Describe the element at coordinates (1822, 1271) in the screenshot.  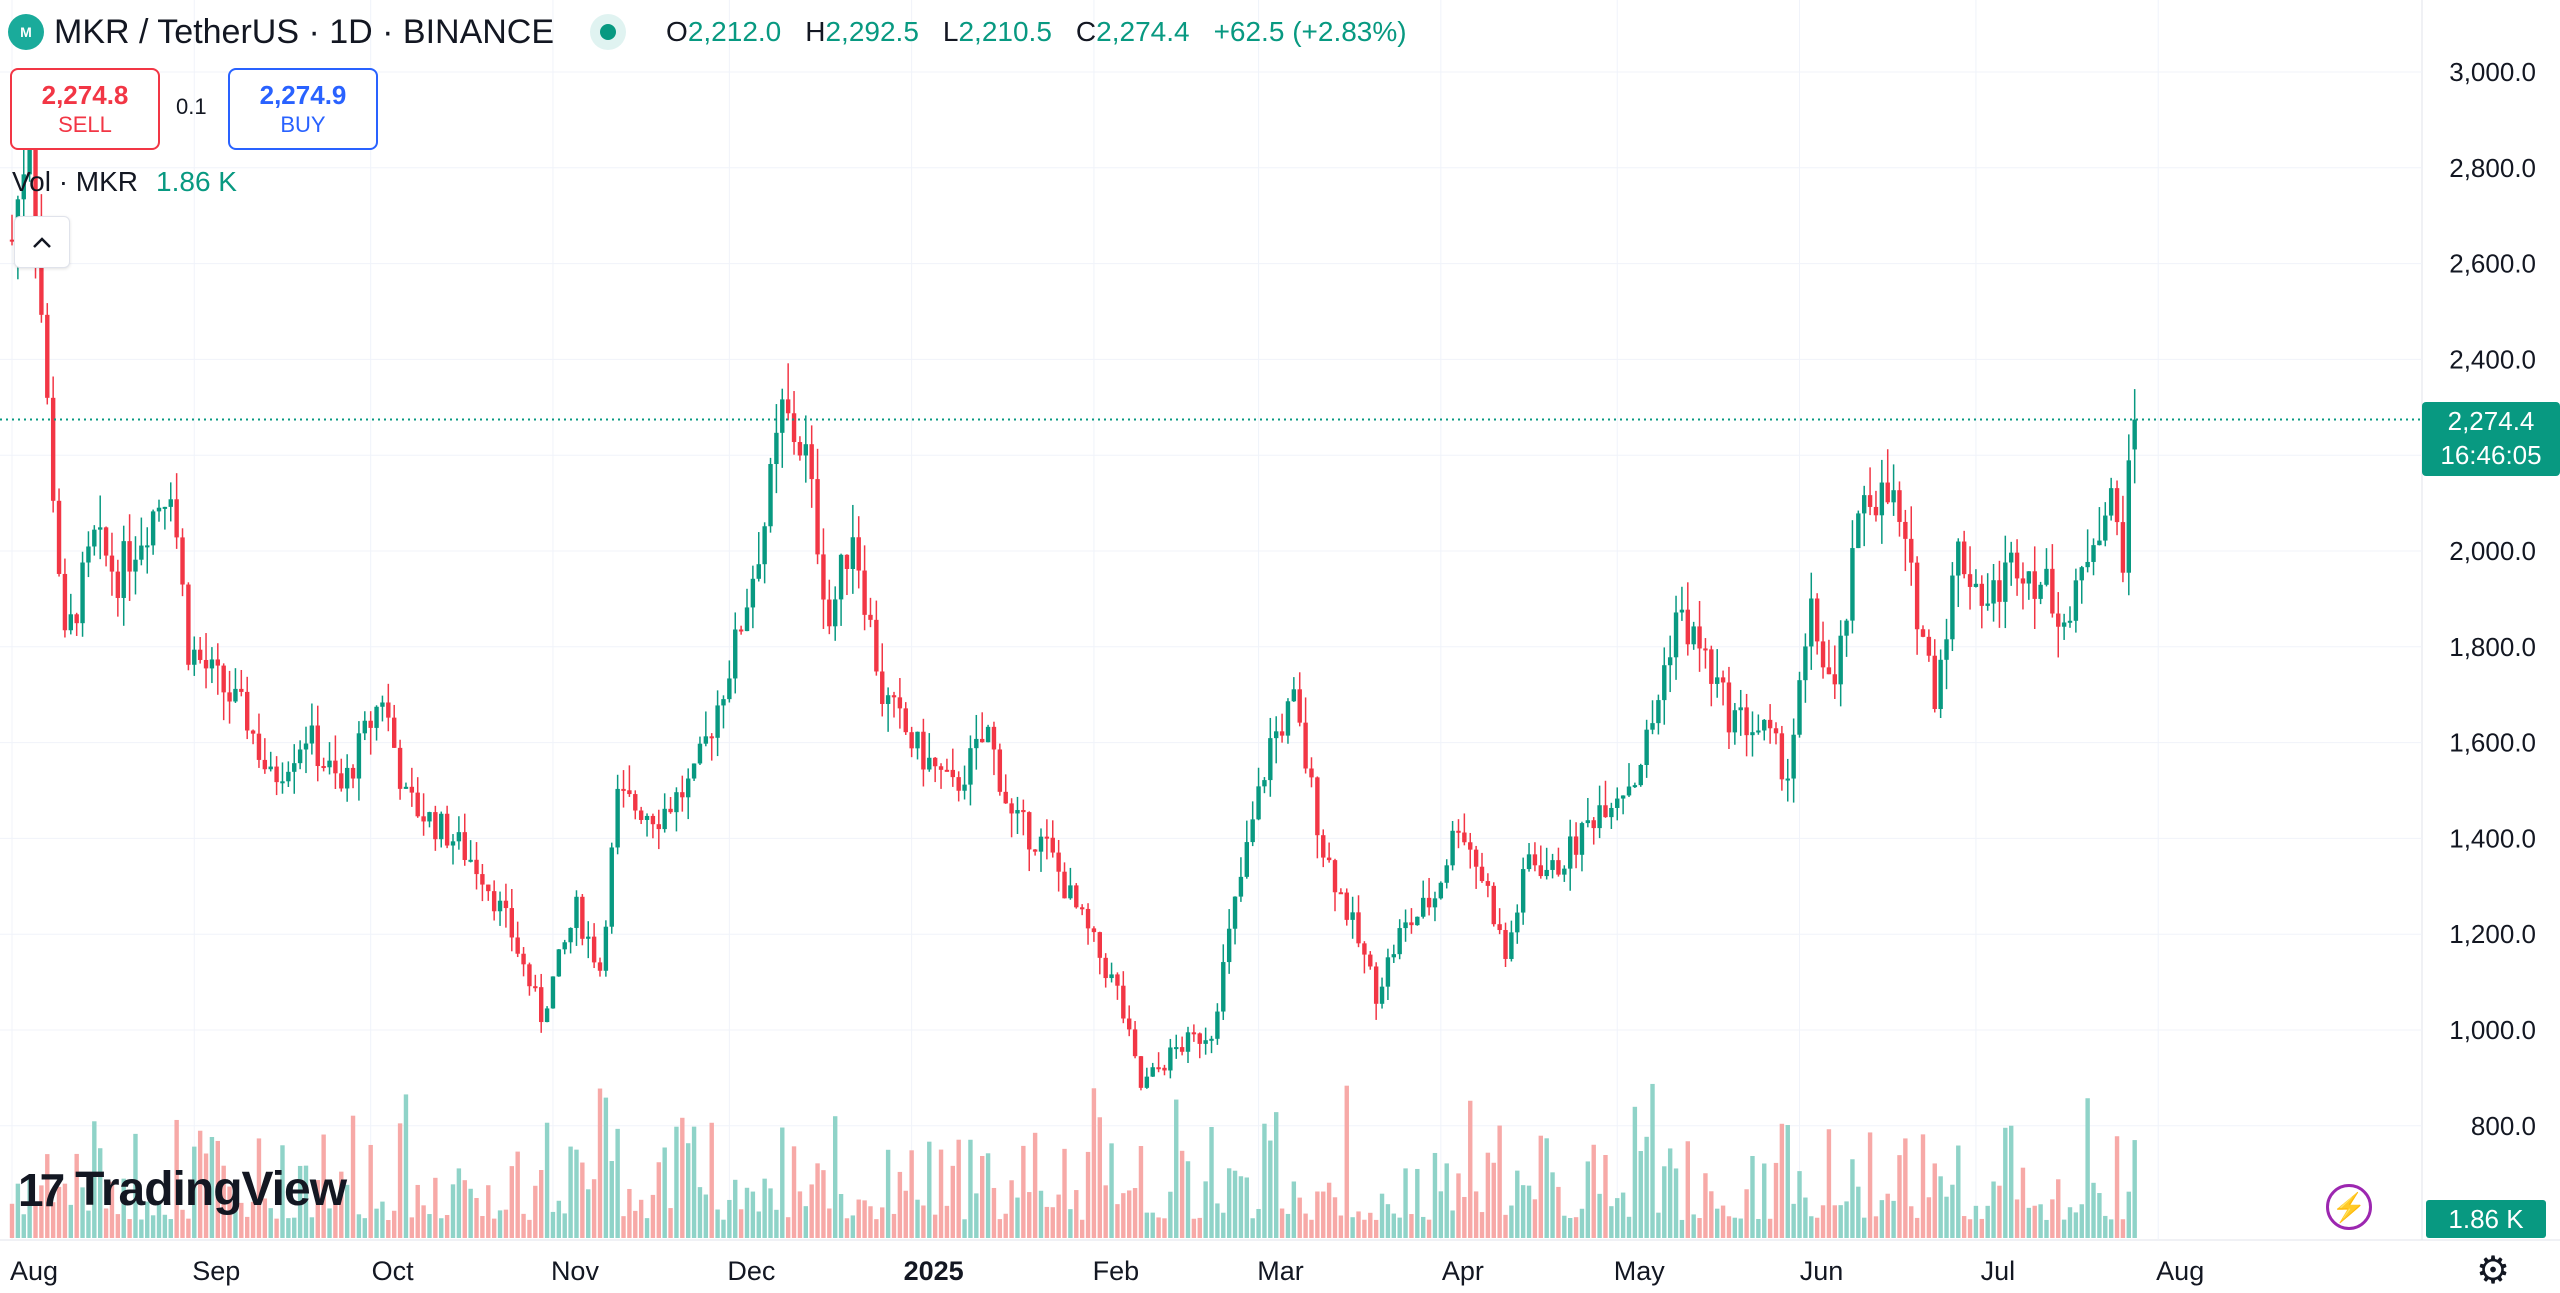
I see `x-tick-label: Jun` at that location.